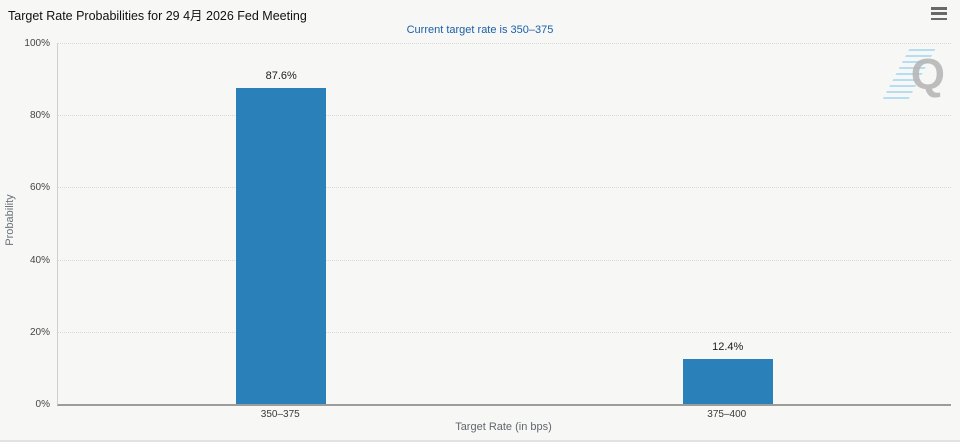 This screenshot has width=960, height=442. I want to click on x-category-label: 350–375, so click(280, 414).